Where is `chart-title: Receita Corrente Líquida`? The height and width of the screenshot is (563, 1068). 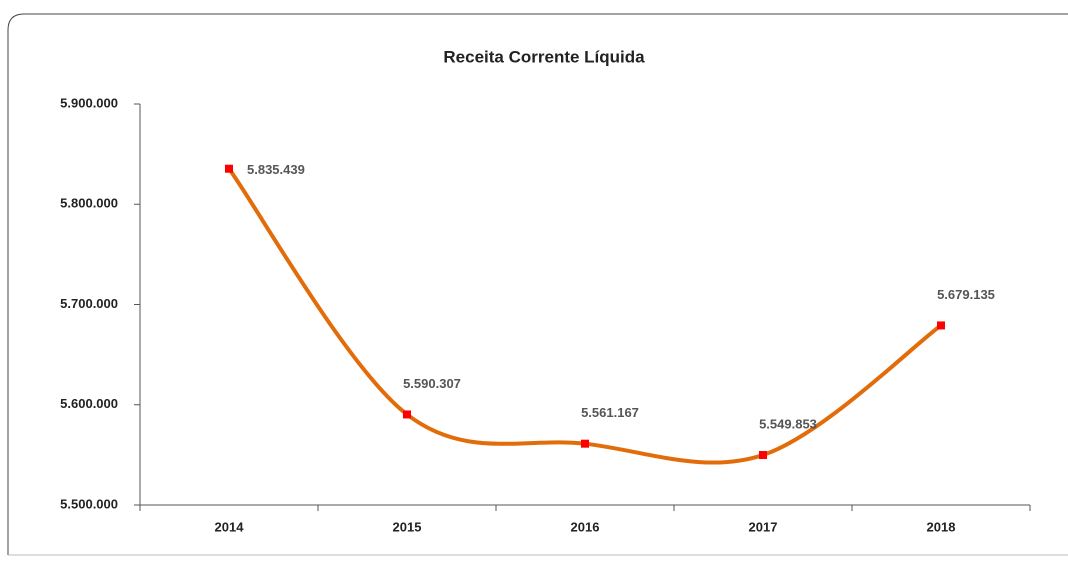 chart-title: Receita Corrente Líquida is located at coordinates (544, 56).